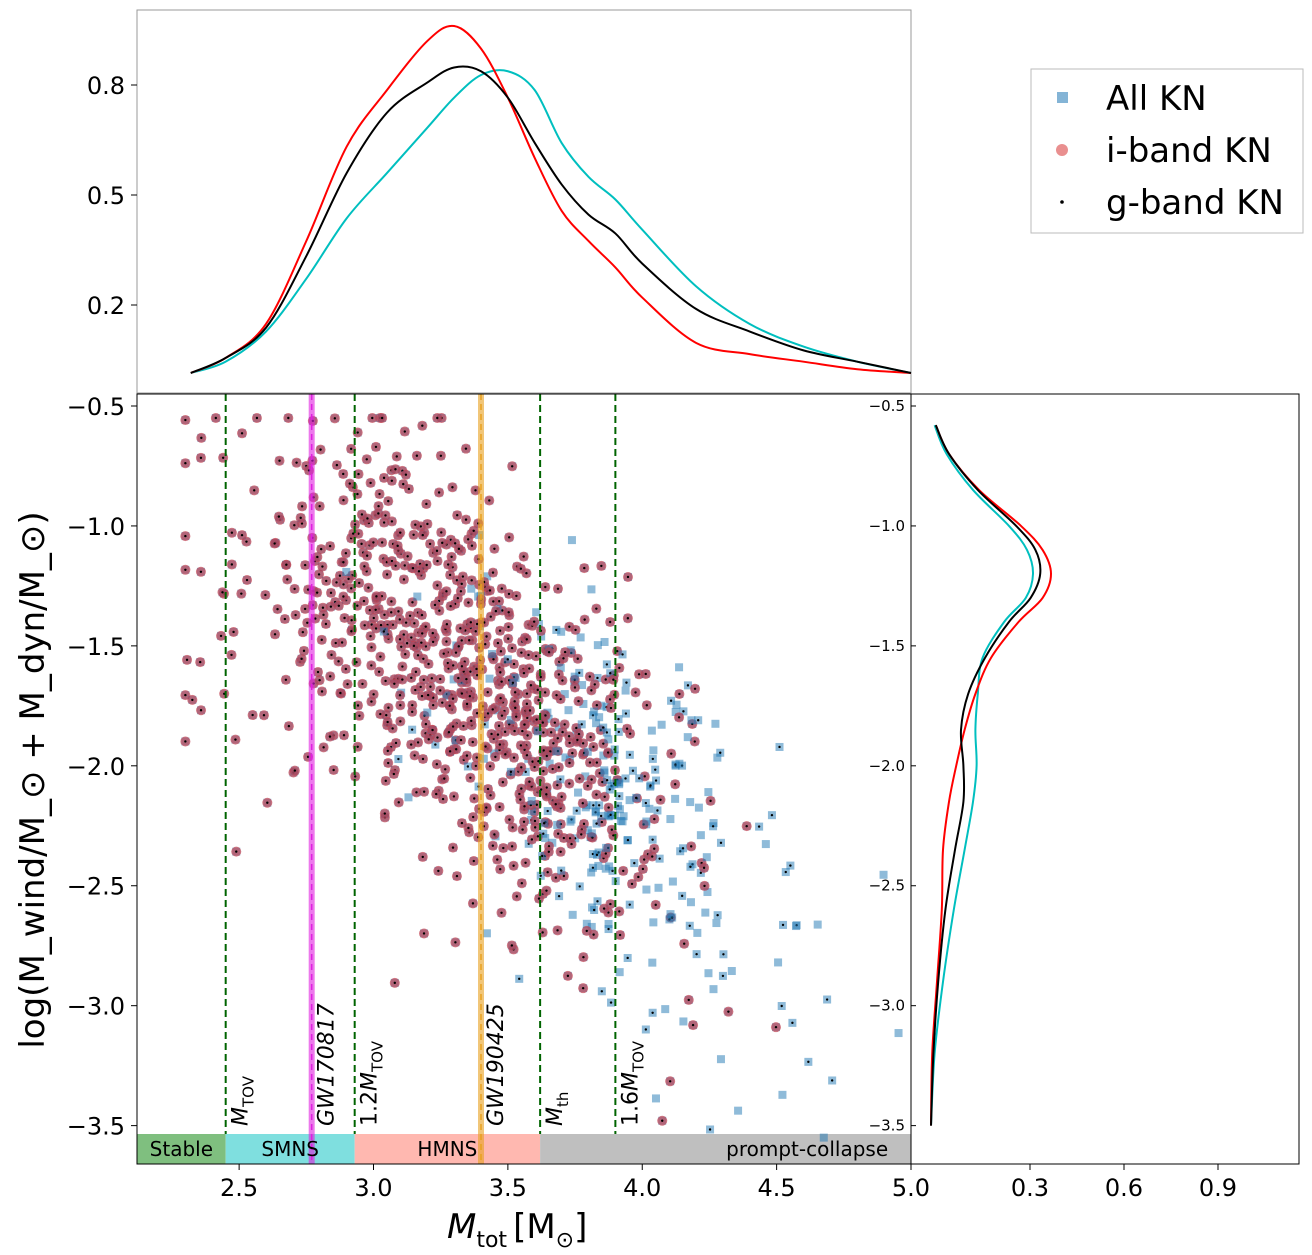 The height and width of the screenshot is (1255, 1312). I want to click on x-tick-label: 2.5, so click(239, 1188).